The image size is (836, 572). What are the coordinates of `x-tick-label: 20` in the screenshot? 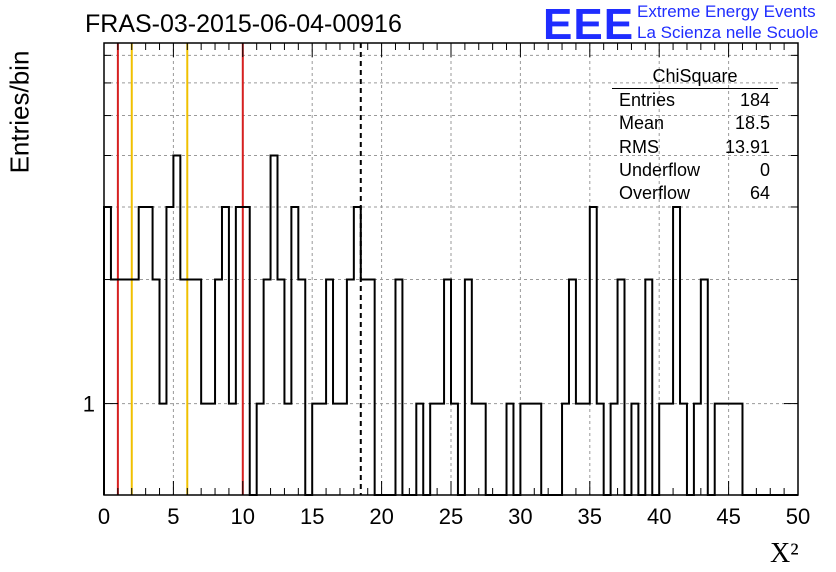 It's located at (381, 516).